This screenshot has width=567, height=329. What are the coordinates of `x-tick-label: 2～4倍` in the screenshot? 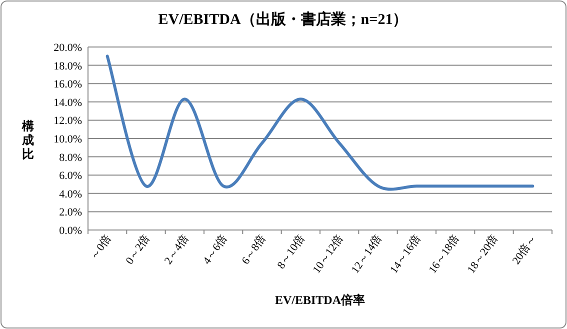 It's located at (177, 249).